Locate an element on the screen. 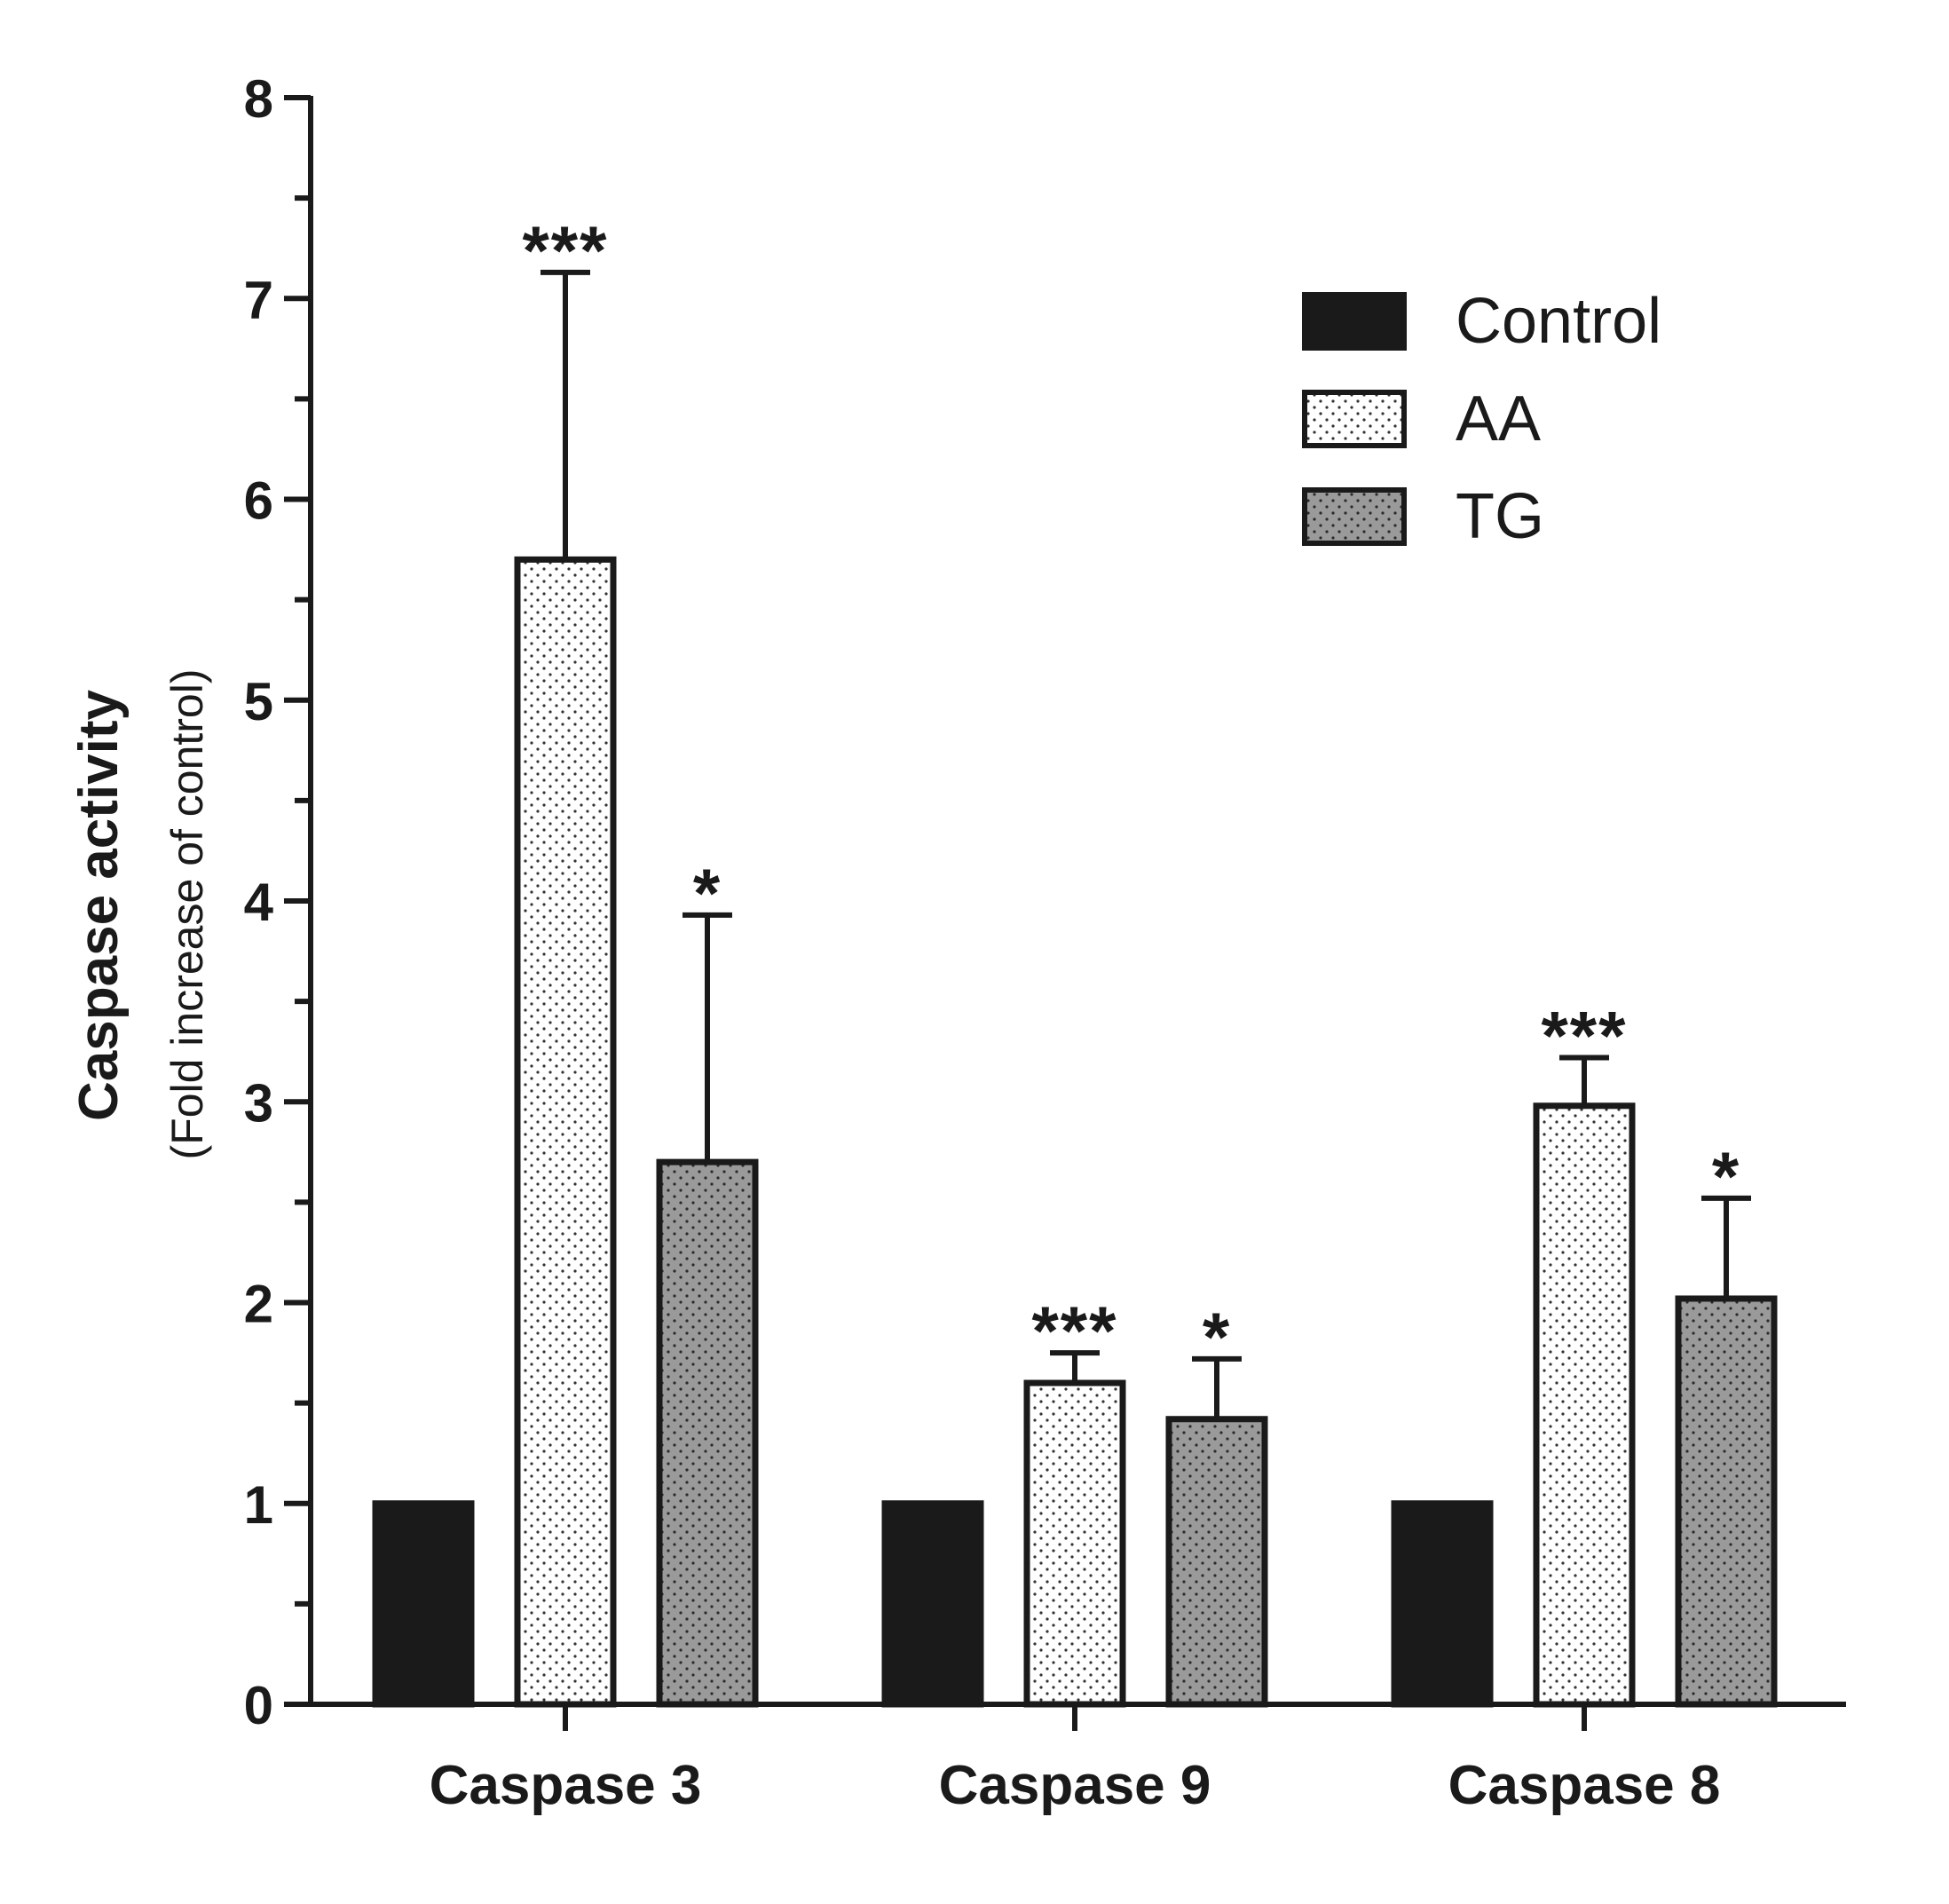  legend-label: TG is located at coordinates (1500, 516).